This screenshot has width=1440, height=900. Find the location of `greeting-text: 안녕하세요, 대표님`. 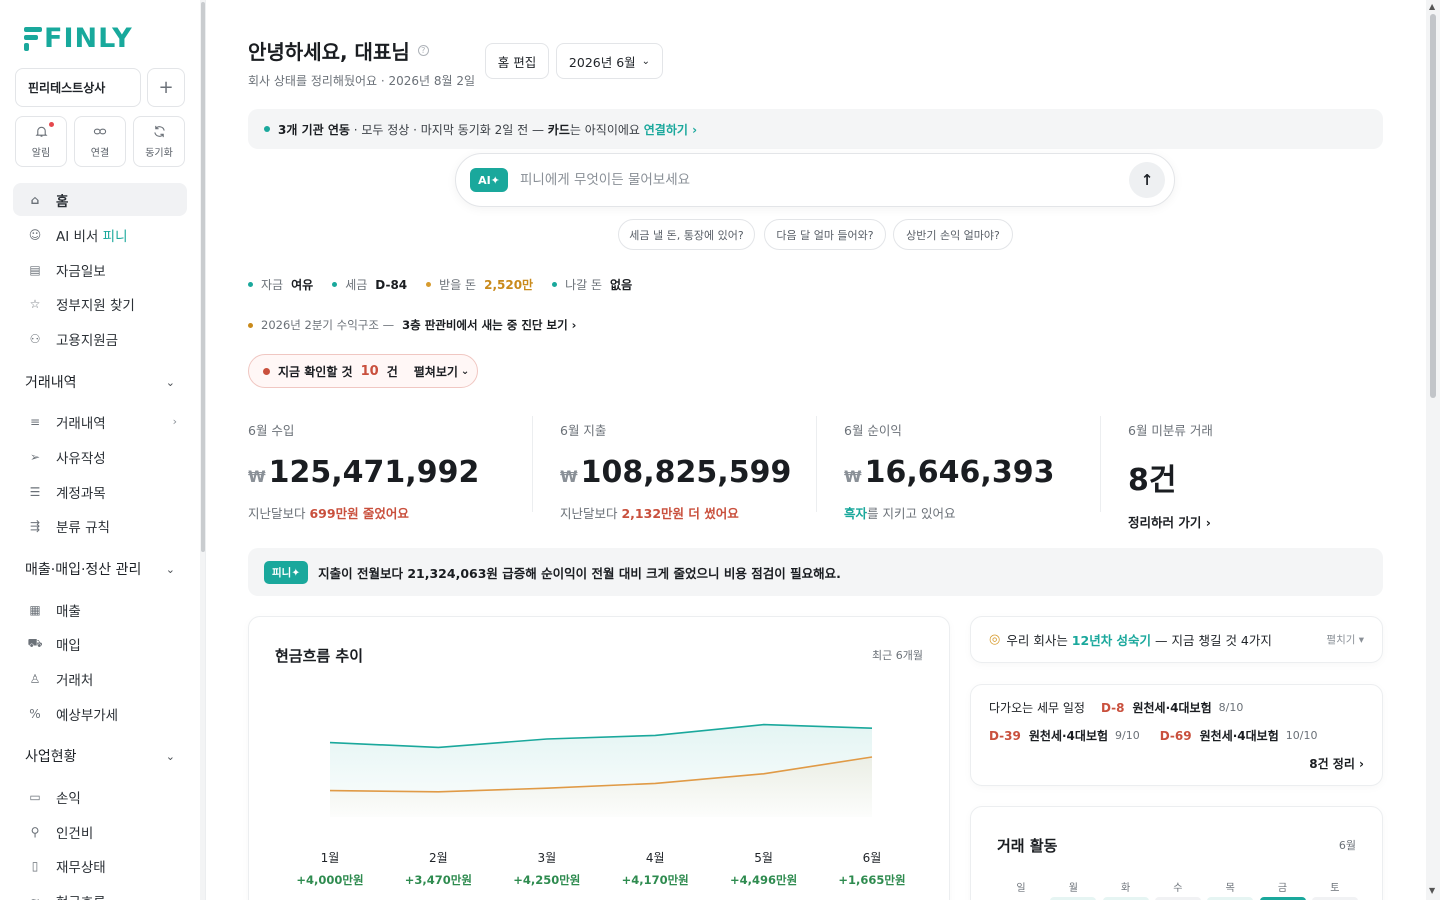

greeting-text: 안녕하세요, 대표님 is located at coordinates (329, 52).